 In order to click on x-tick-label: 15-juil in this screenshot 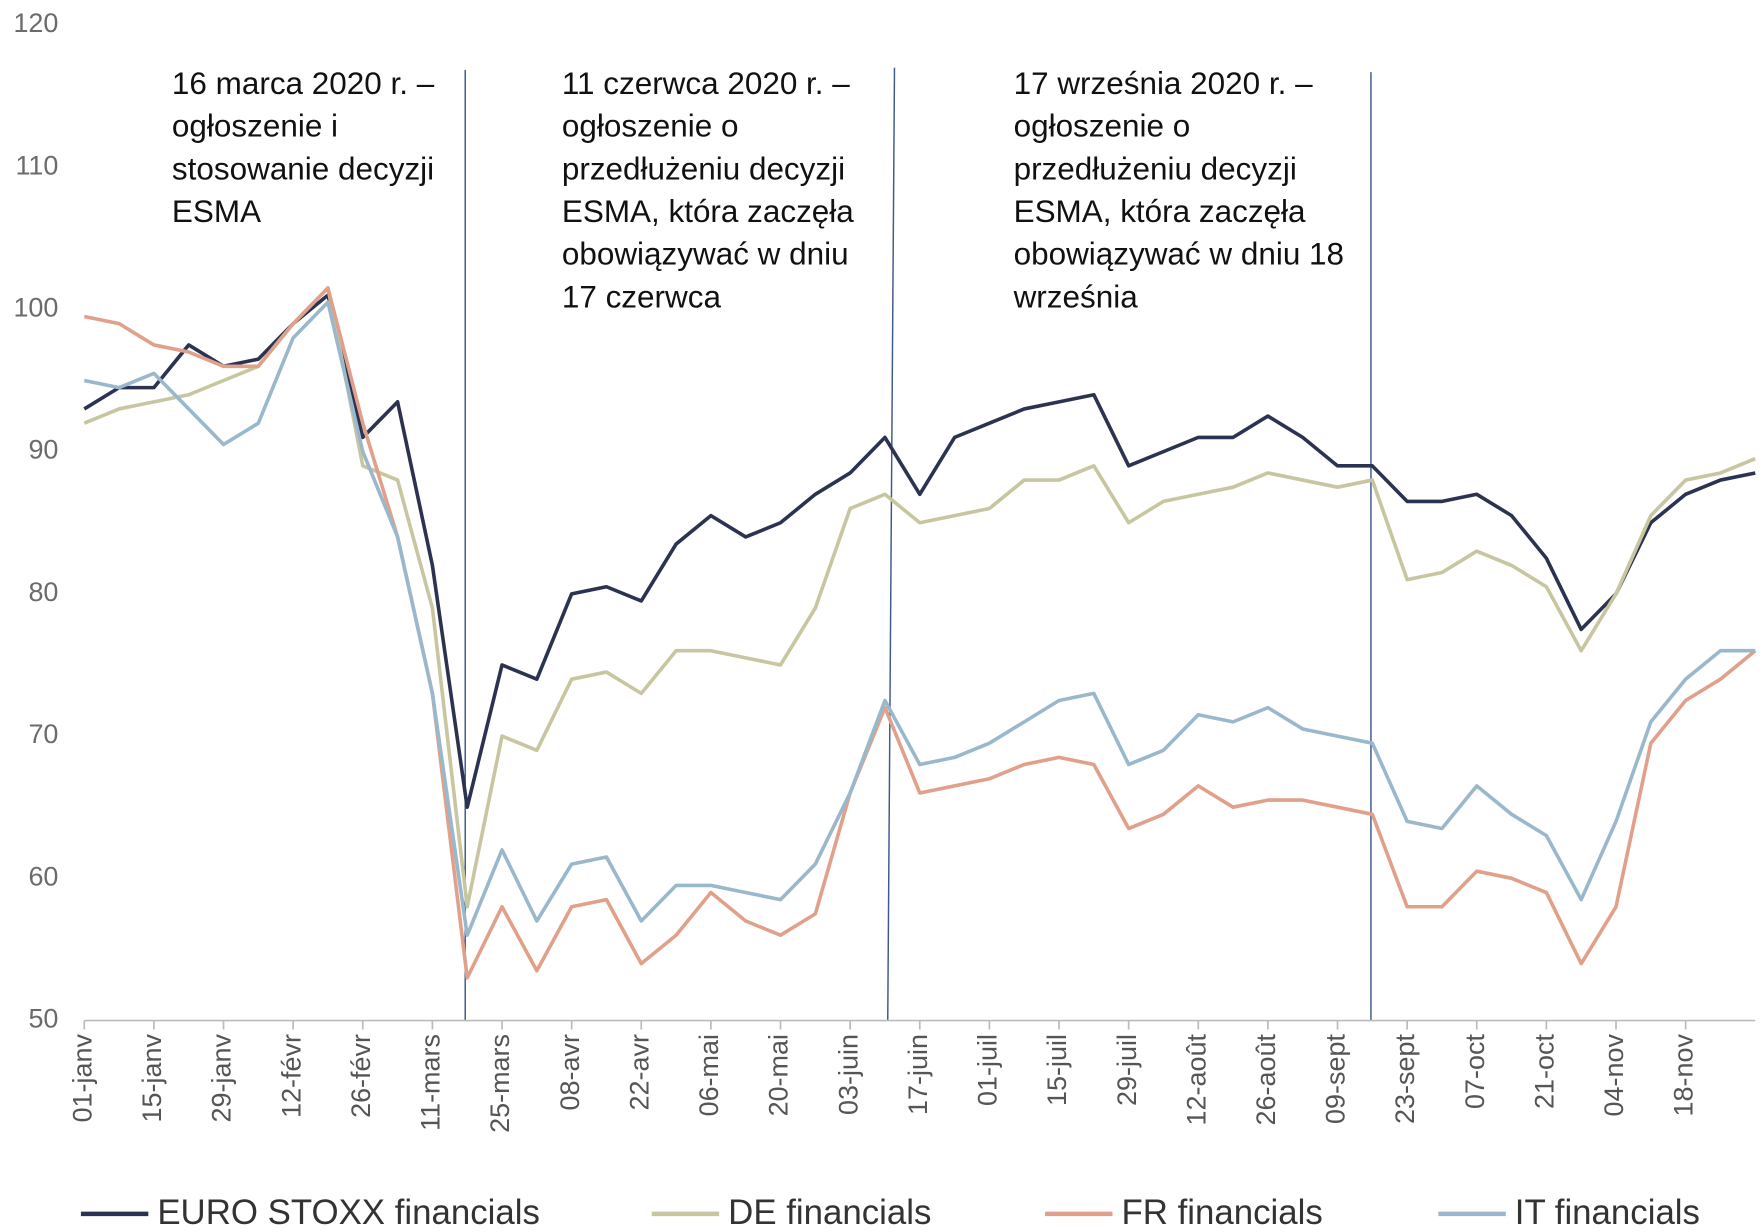, I will do `click(1057, 1070)`.